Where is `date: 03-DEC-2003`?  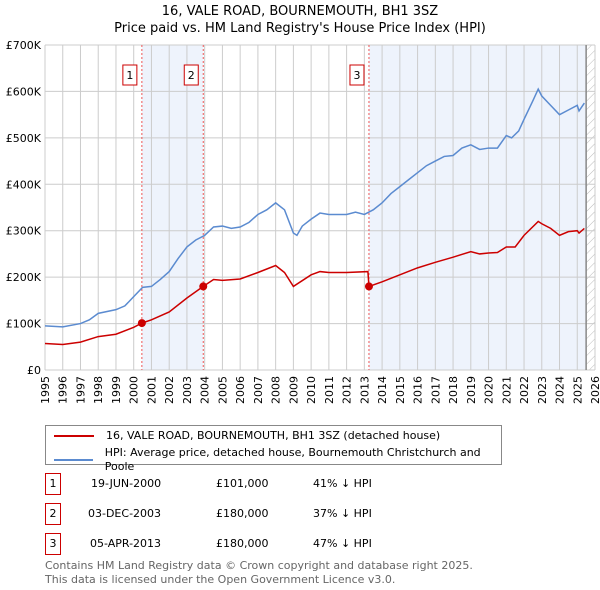 date: 03-DEC-2003 is located at coordinates (125, 513).